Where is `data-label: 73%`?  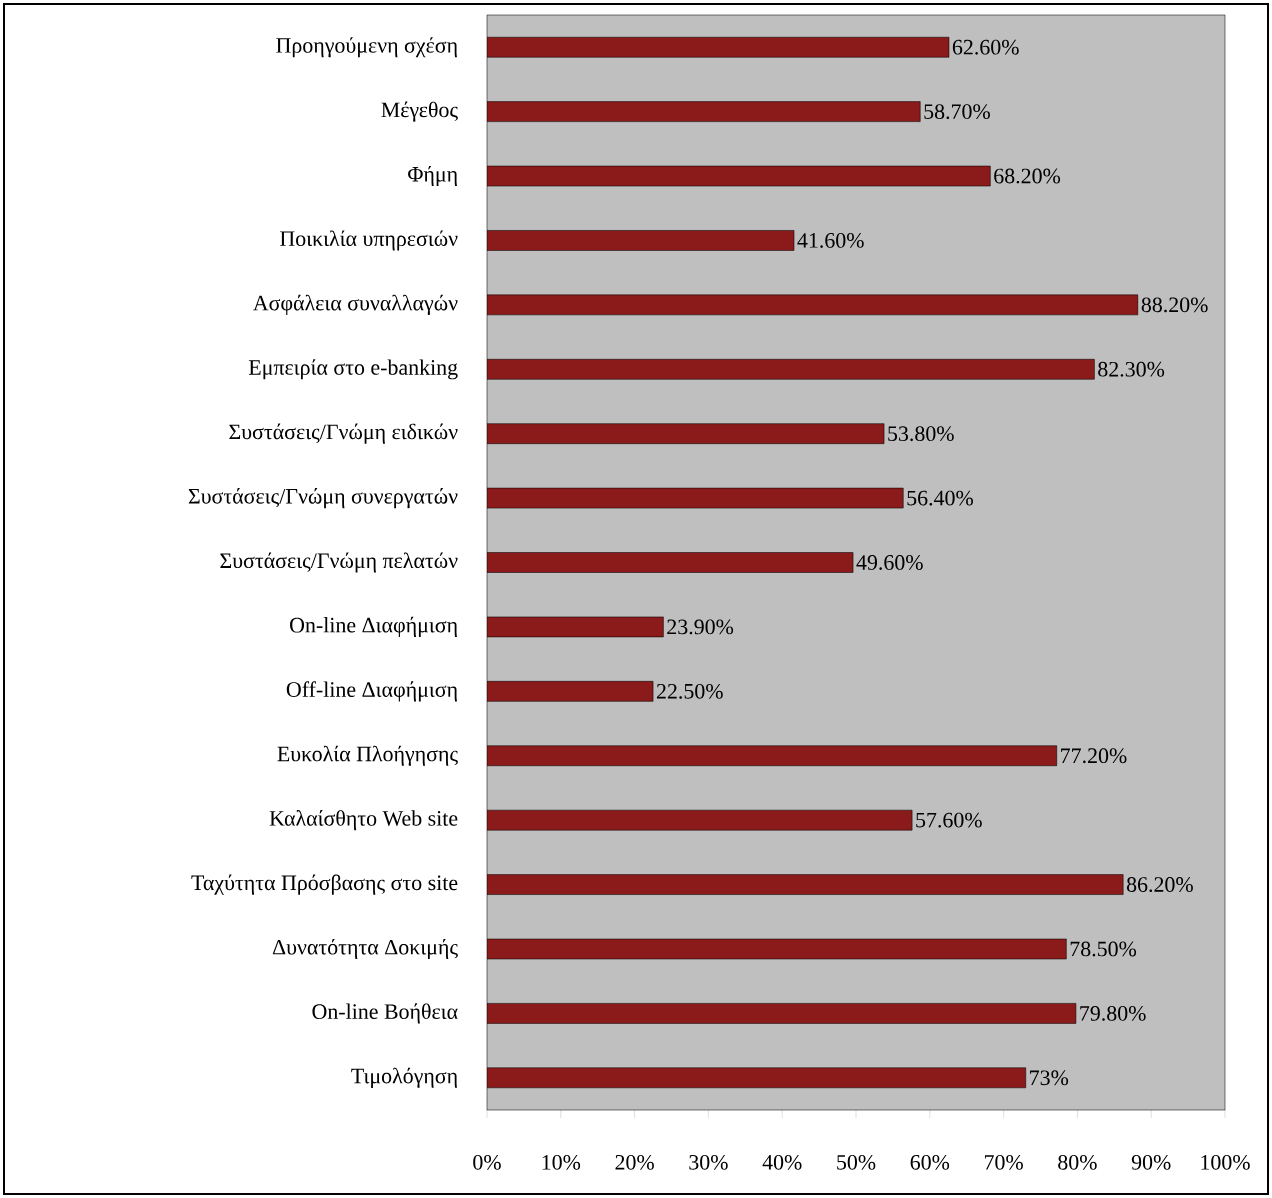
data-label: 73% is located at coordinates (1049, 1078).